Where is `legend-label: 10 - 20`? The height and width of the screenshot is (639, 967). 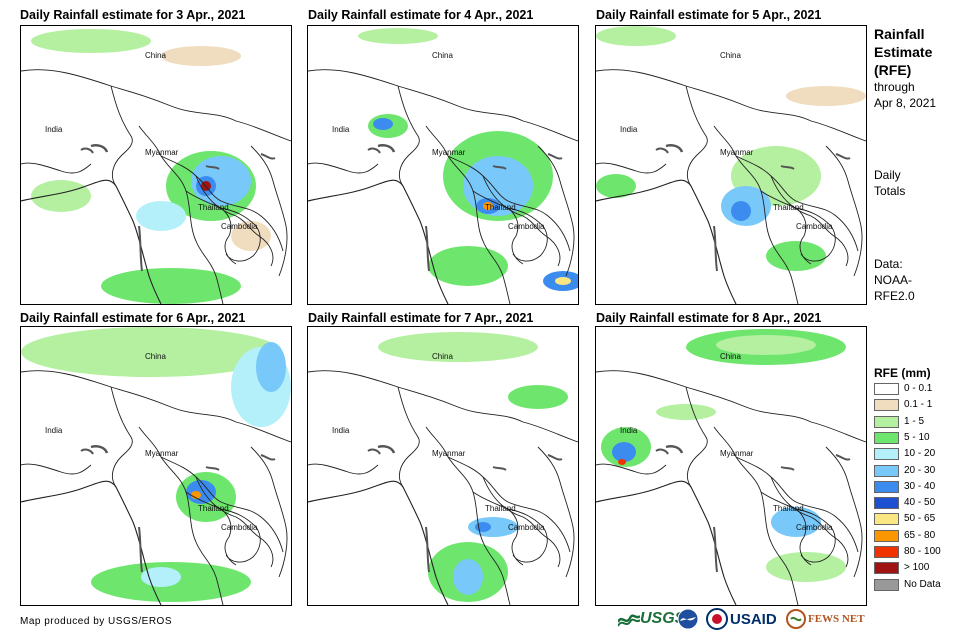 legend-label: 10 - 20 is located at coordinates (920, 454).